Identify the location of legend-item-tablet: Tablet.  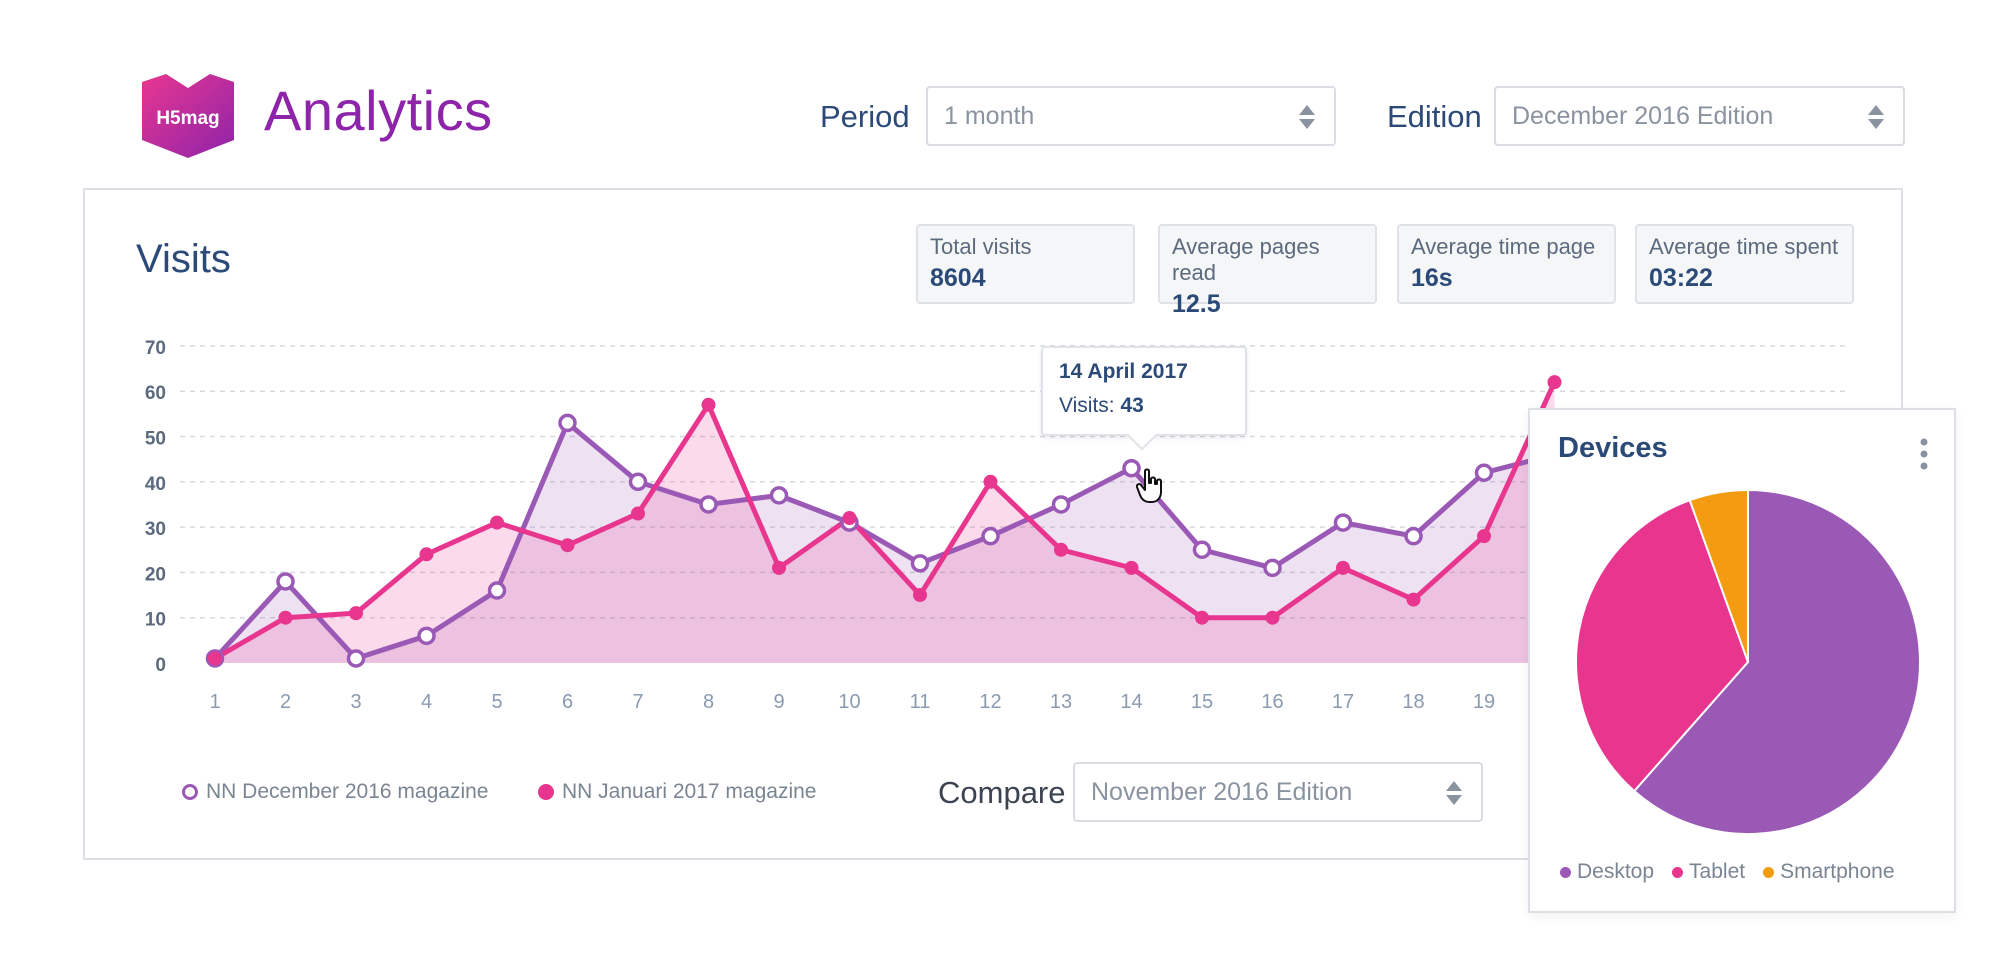
(1708, 872).